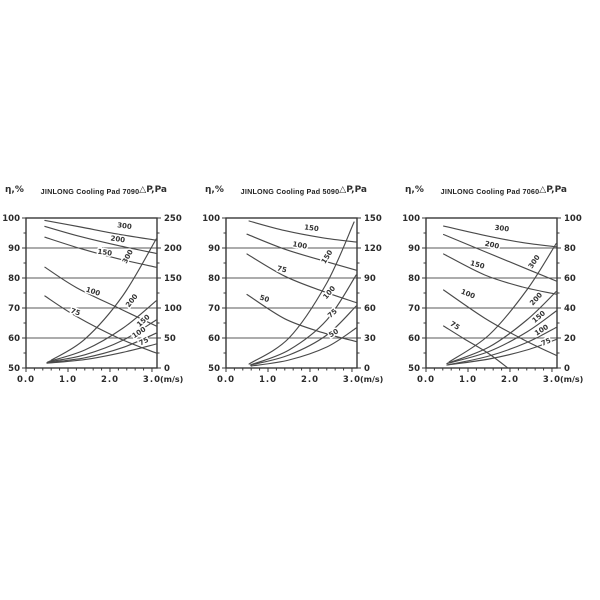 The width and height of the screenshot is (600, 600). Describe the element at coordinates (290, 191) in the screenshot. I see `chart-title: JINLONG Cooling Pad 5090` at that location.